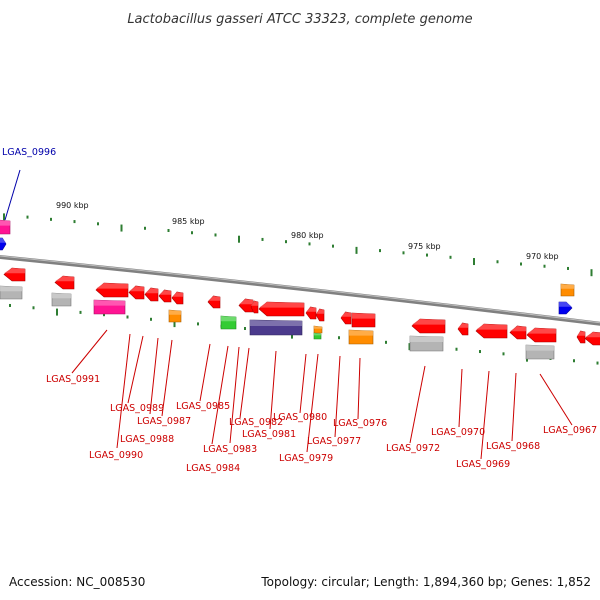 Image resolution: width=600 pixels, height=600 pixels. Describe the element at coordinates (413, 448) in the screenshot. I see `gene-label-0972: LGAS_0972` at that location.